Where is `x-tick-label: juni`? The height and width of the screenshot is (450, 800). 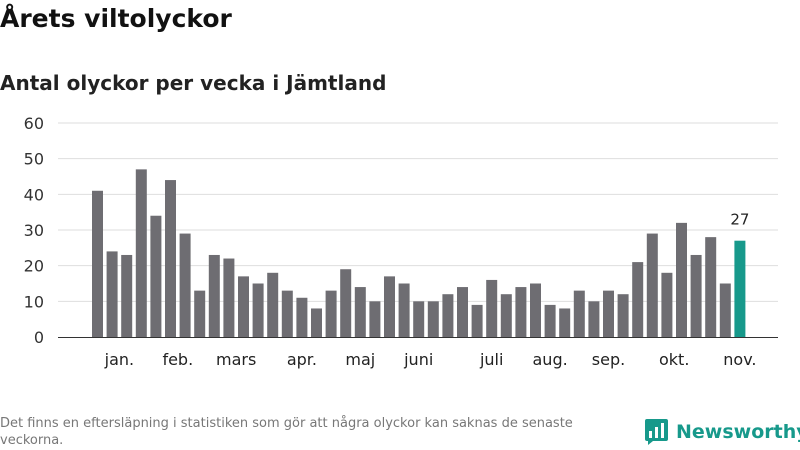 x-tick-label: juni is located at coordinates (418, 359).